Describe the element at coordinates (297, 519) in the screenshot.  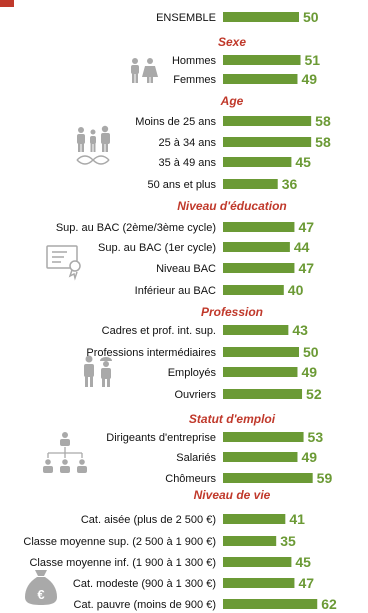
I see `value-label: 41` at that location.